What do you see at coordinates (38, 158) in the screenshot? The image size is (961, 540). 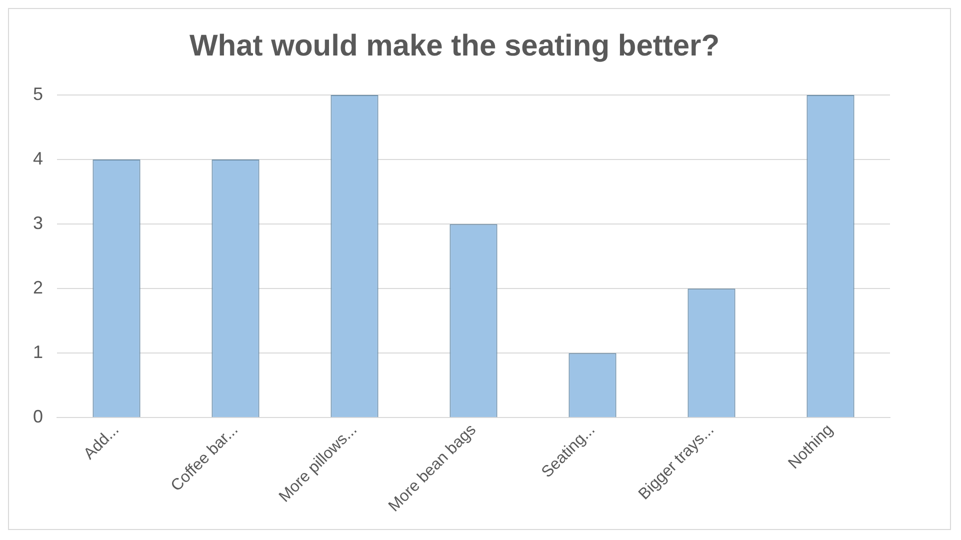 I see `y-tick-label: 4` at bounding box center [38, 158].